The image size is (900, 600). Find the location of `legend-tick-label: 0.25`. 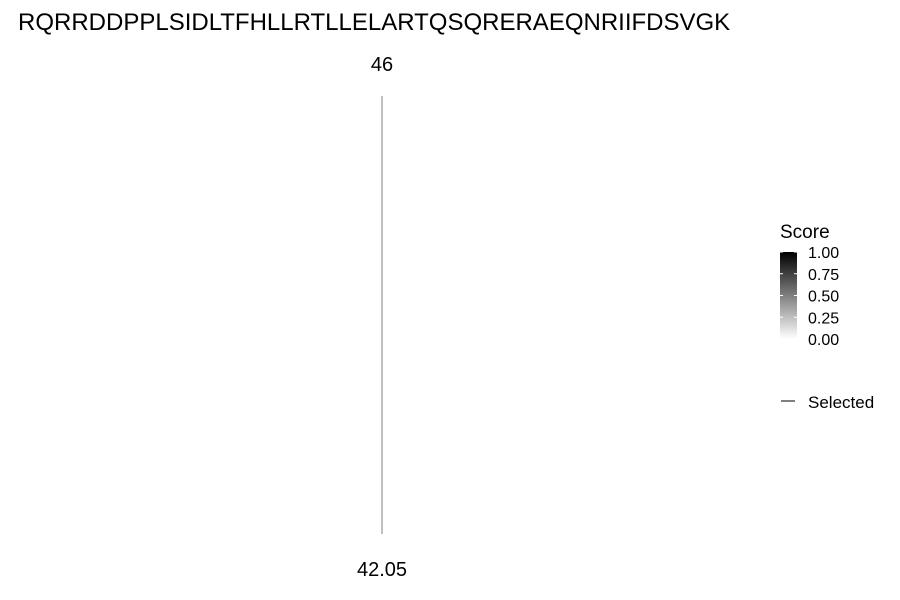

legend-tick-label: 0.25 is located at coordinates (823, 318).